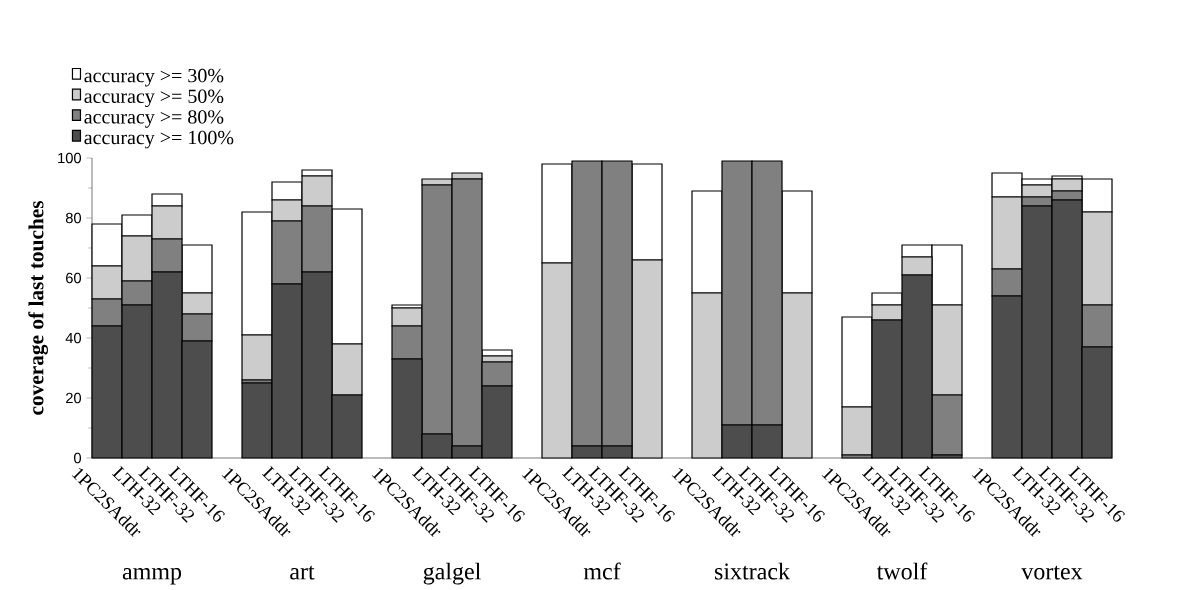 The image size is (1198, 590). I want to click on legend-label: accuracy >= 30%, so click(154, 77).